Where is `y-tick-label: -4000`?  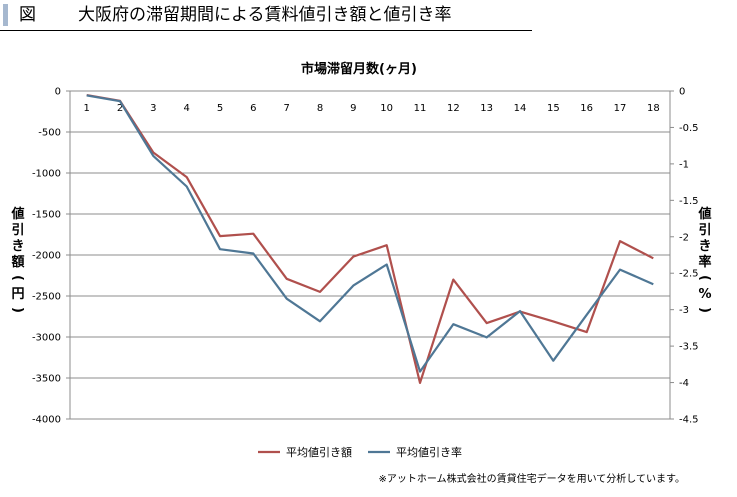 y-tick-label: -4000 is located at coordinates (46, 420).